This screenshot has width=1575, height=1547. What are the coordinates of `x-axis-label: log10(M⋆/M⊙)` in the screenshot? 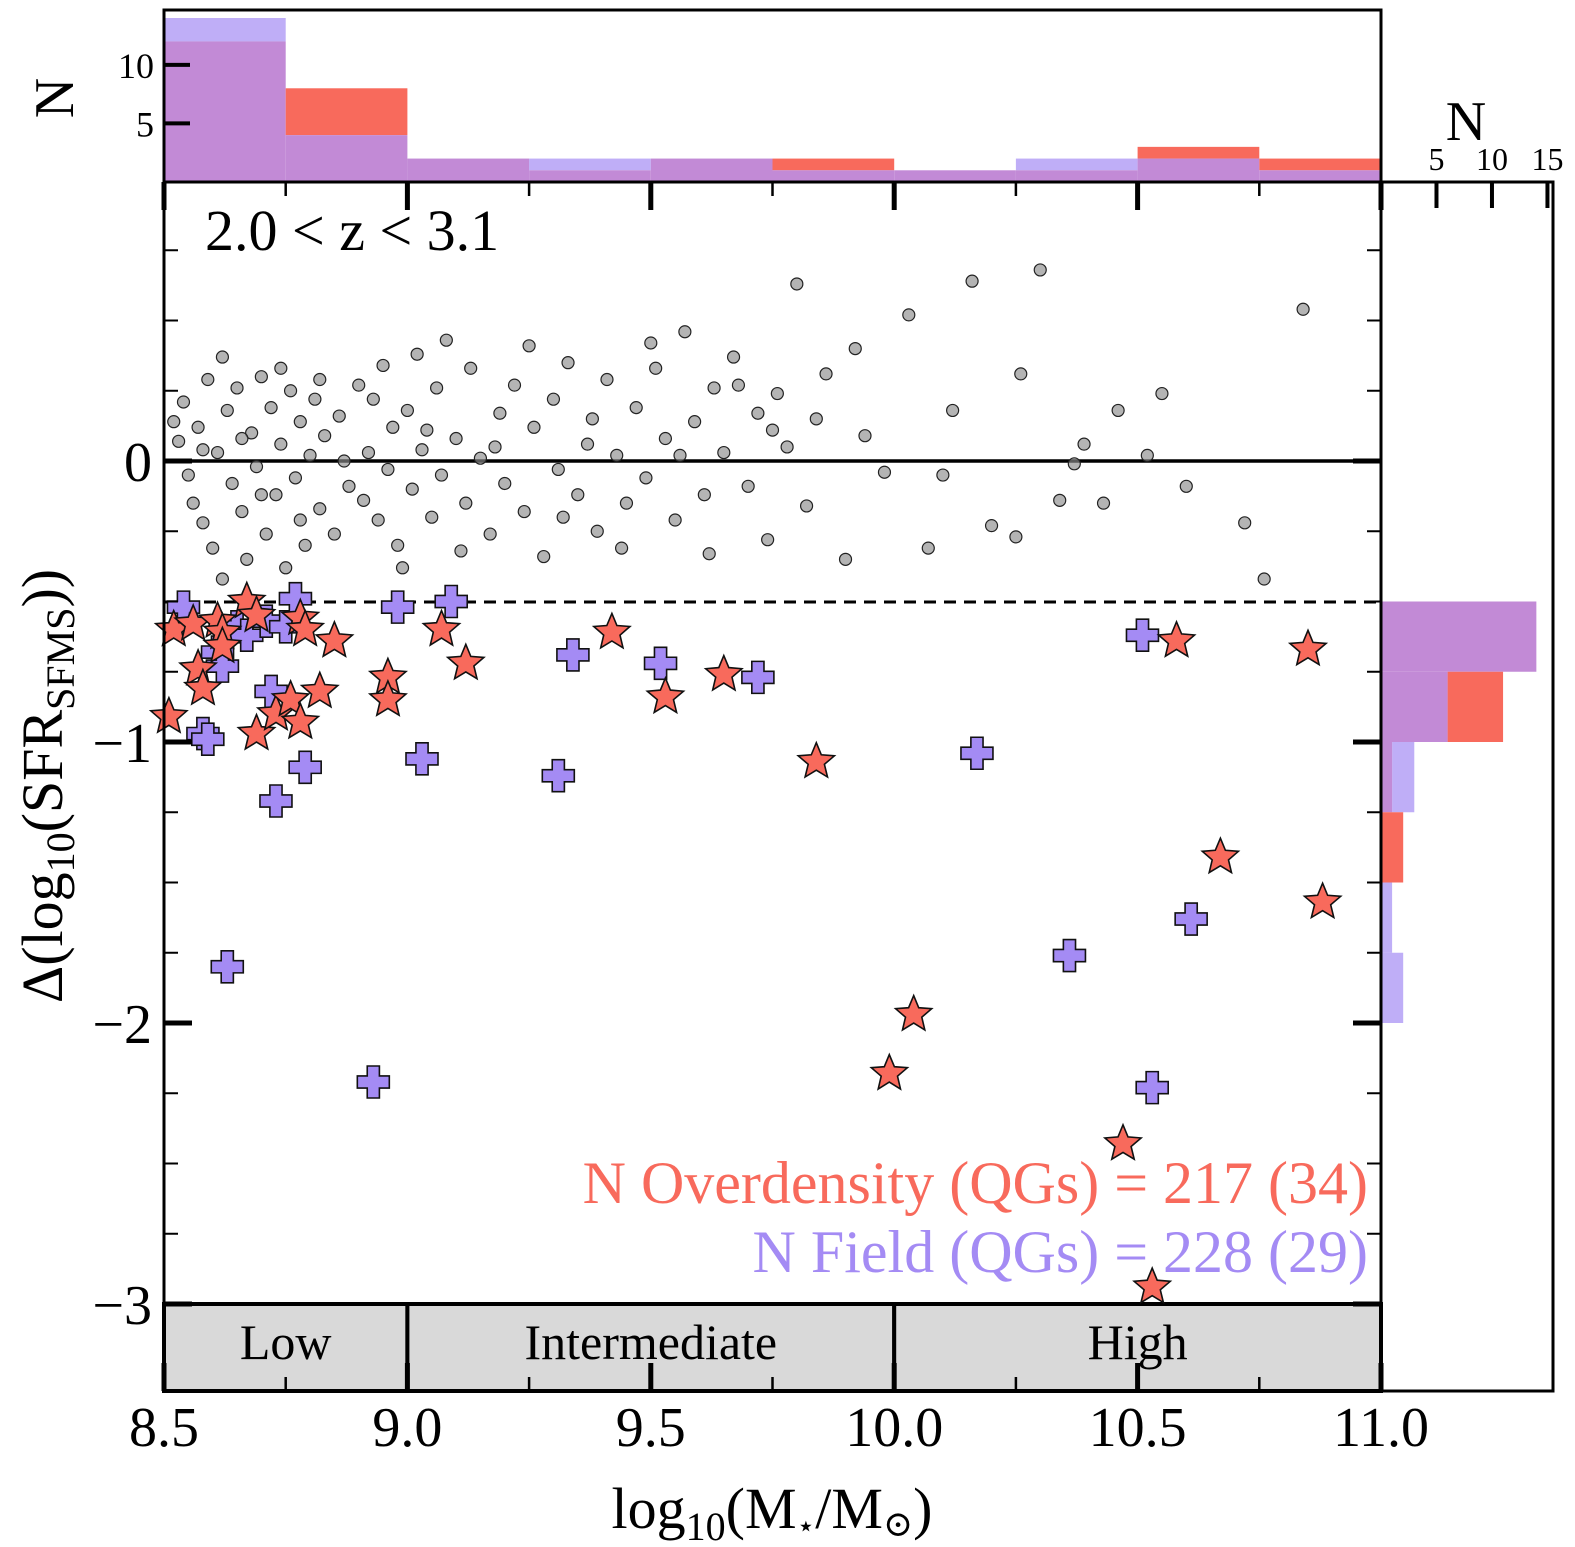 It's located at (772, 1511).